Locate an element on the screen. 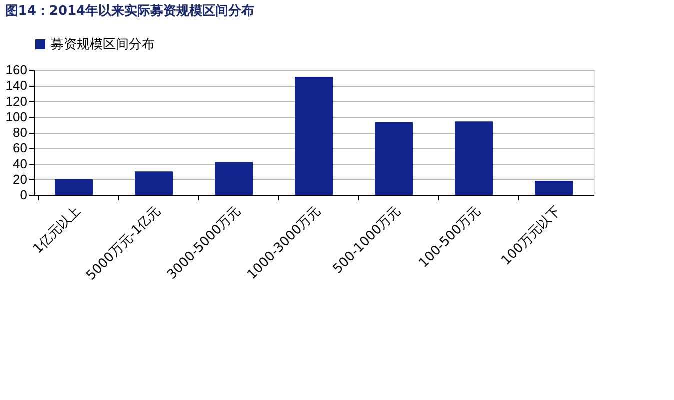 This screenshot has height=400, width=674. legend-label: 募资规模区间分布 is located at coordinates (103, 45).